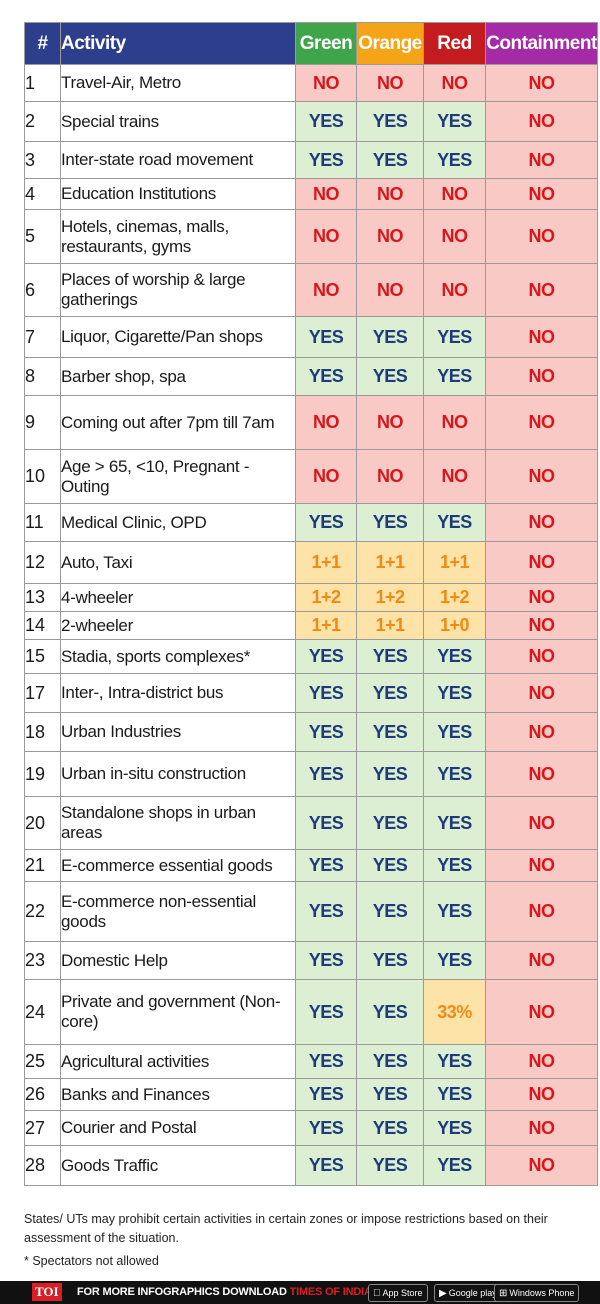 This screenshot has width=600, height=1304. Describe the element at coordinates (42, 121) in the screenshot. I see `row-number: 2` at that location.